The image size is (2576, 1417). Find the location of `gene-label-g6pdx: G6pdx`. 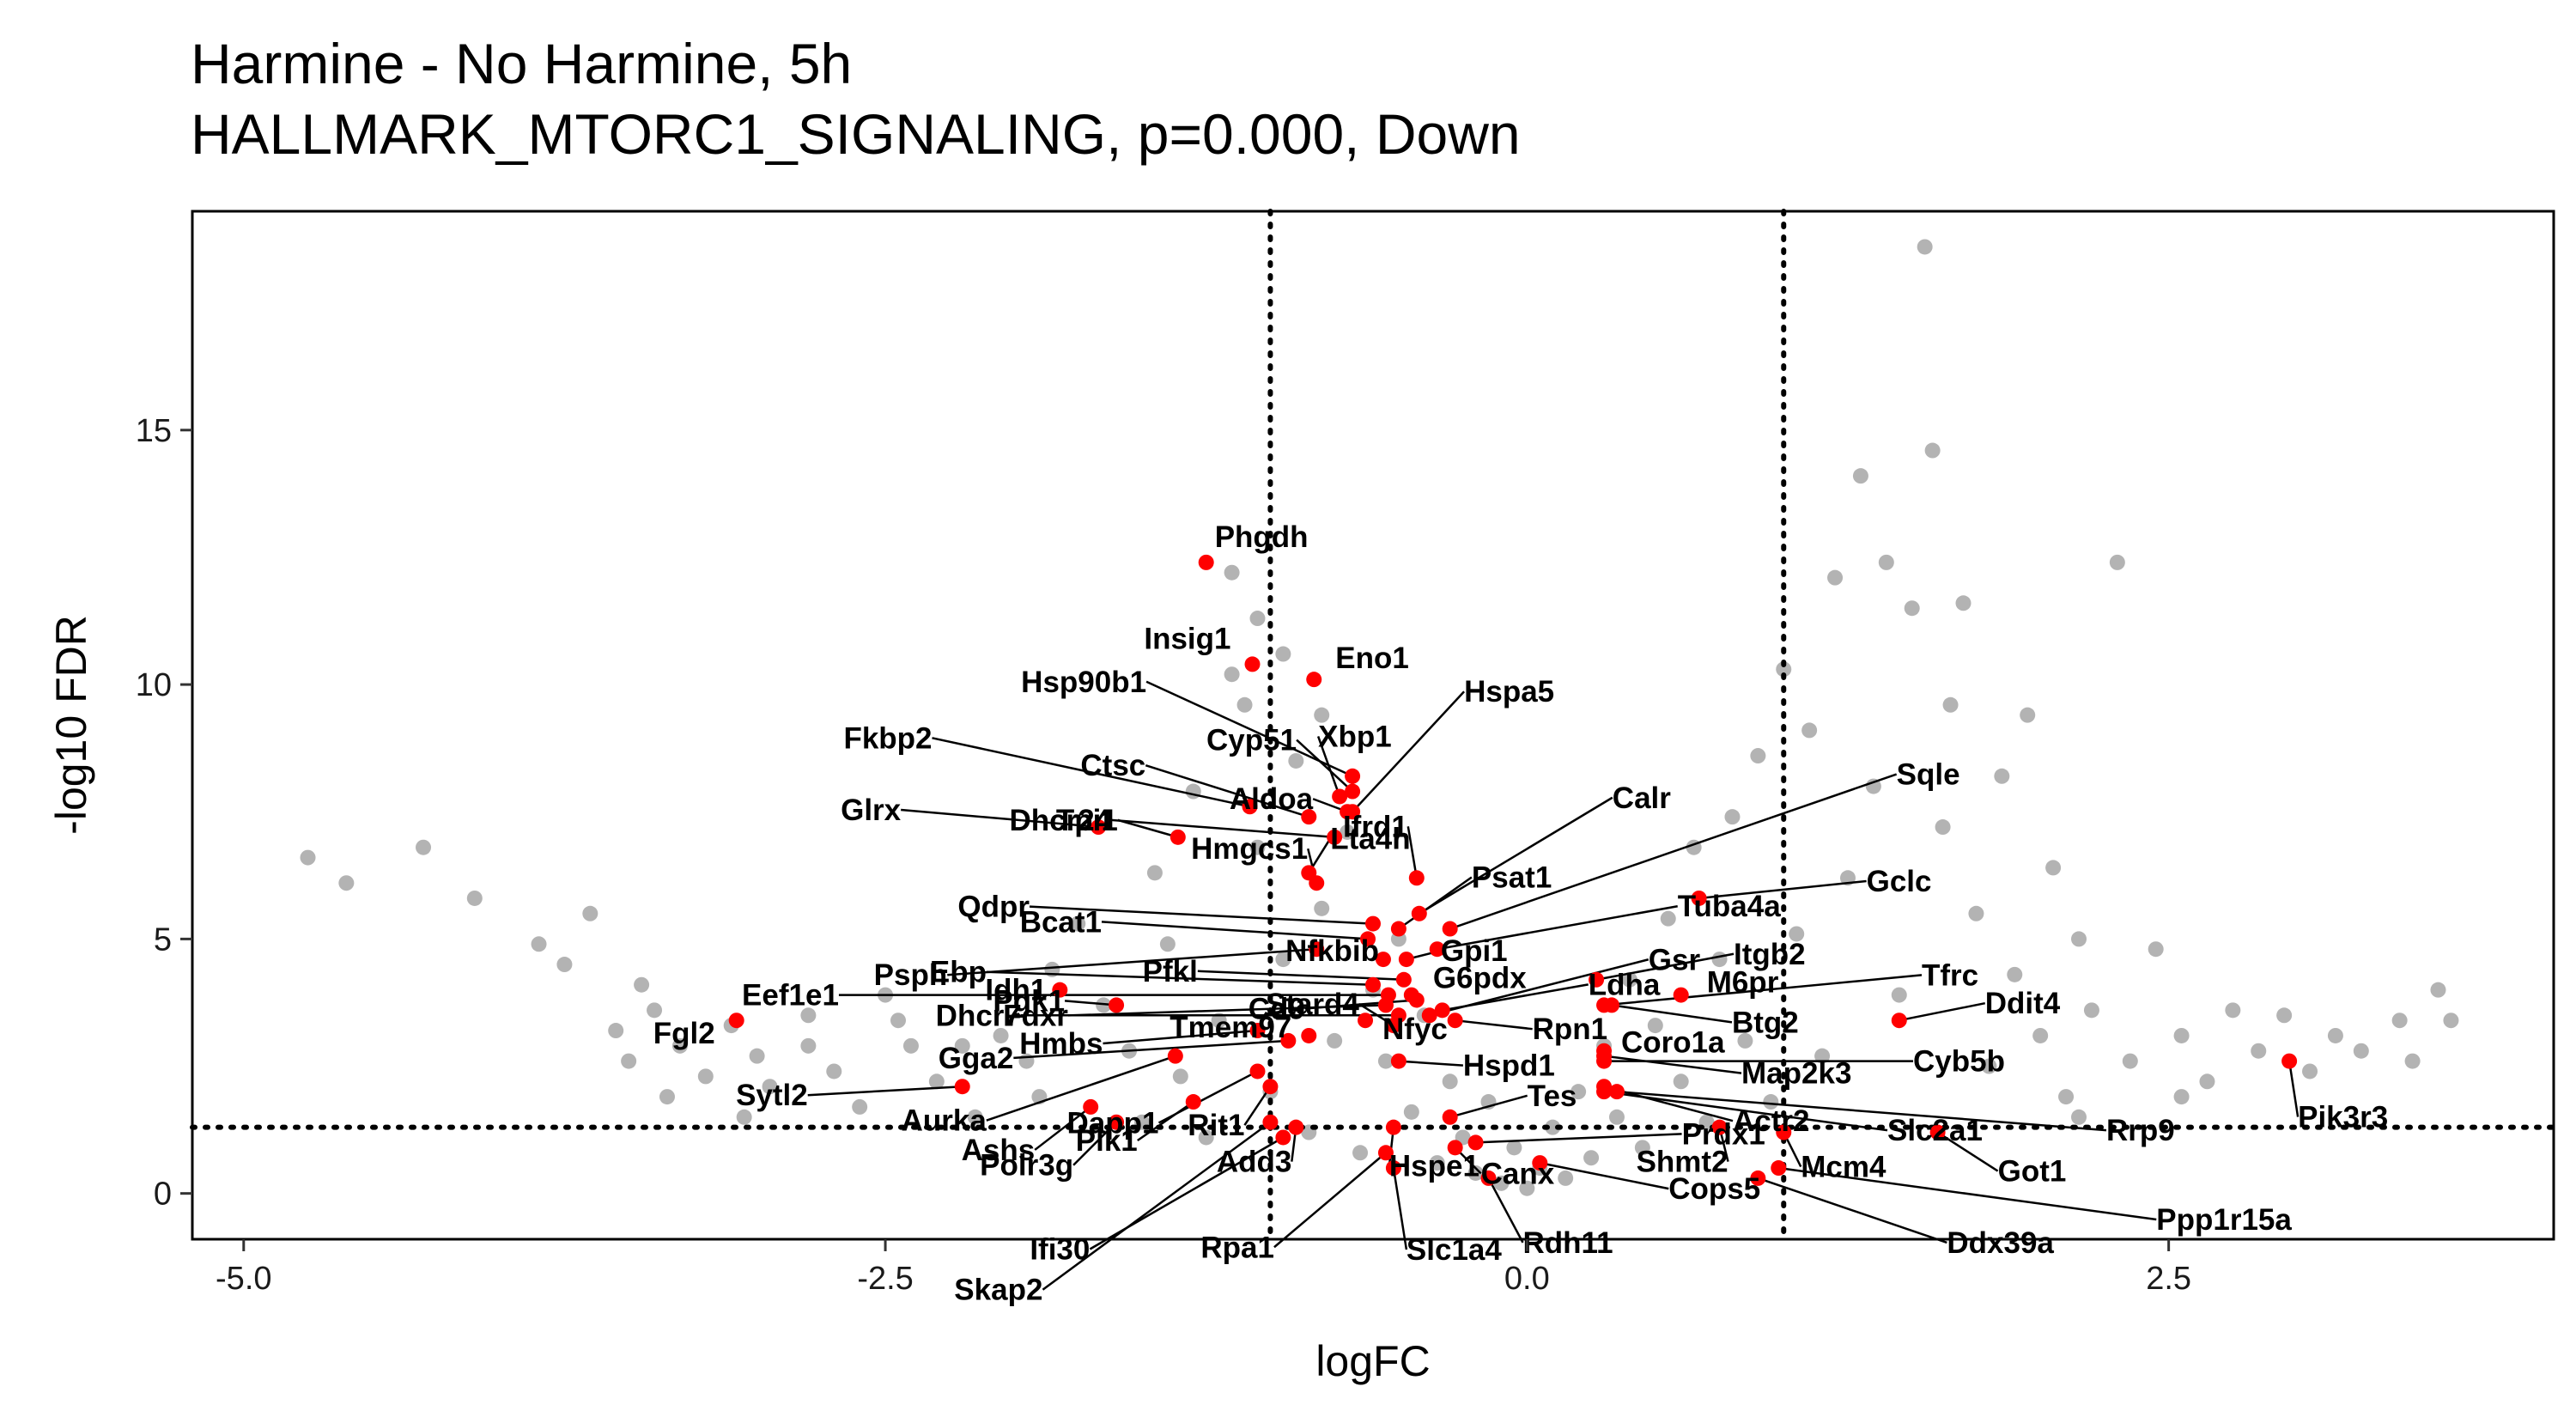

gene-label-g6pdx: G6pdx is located at coordinates (1480, 978).